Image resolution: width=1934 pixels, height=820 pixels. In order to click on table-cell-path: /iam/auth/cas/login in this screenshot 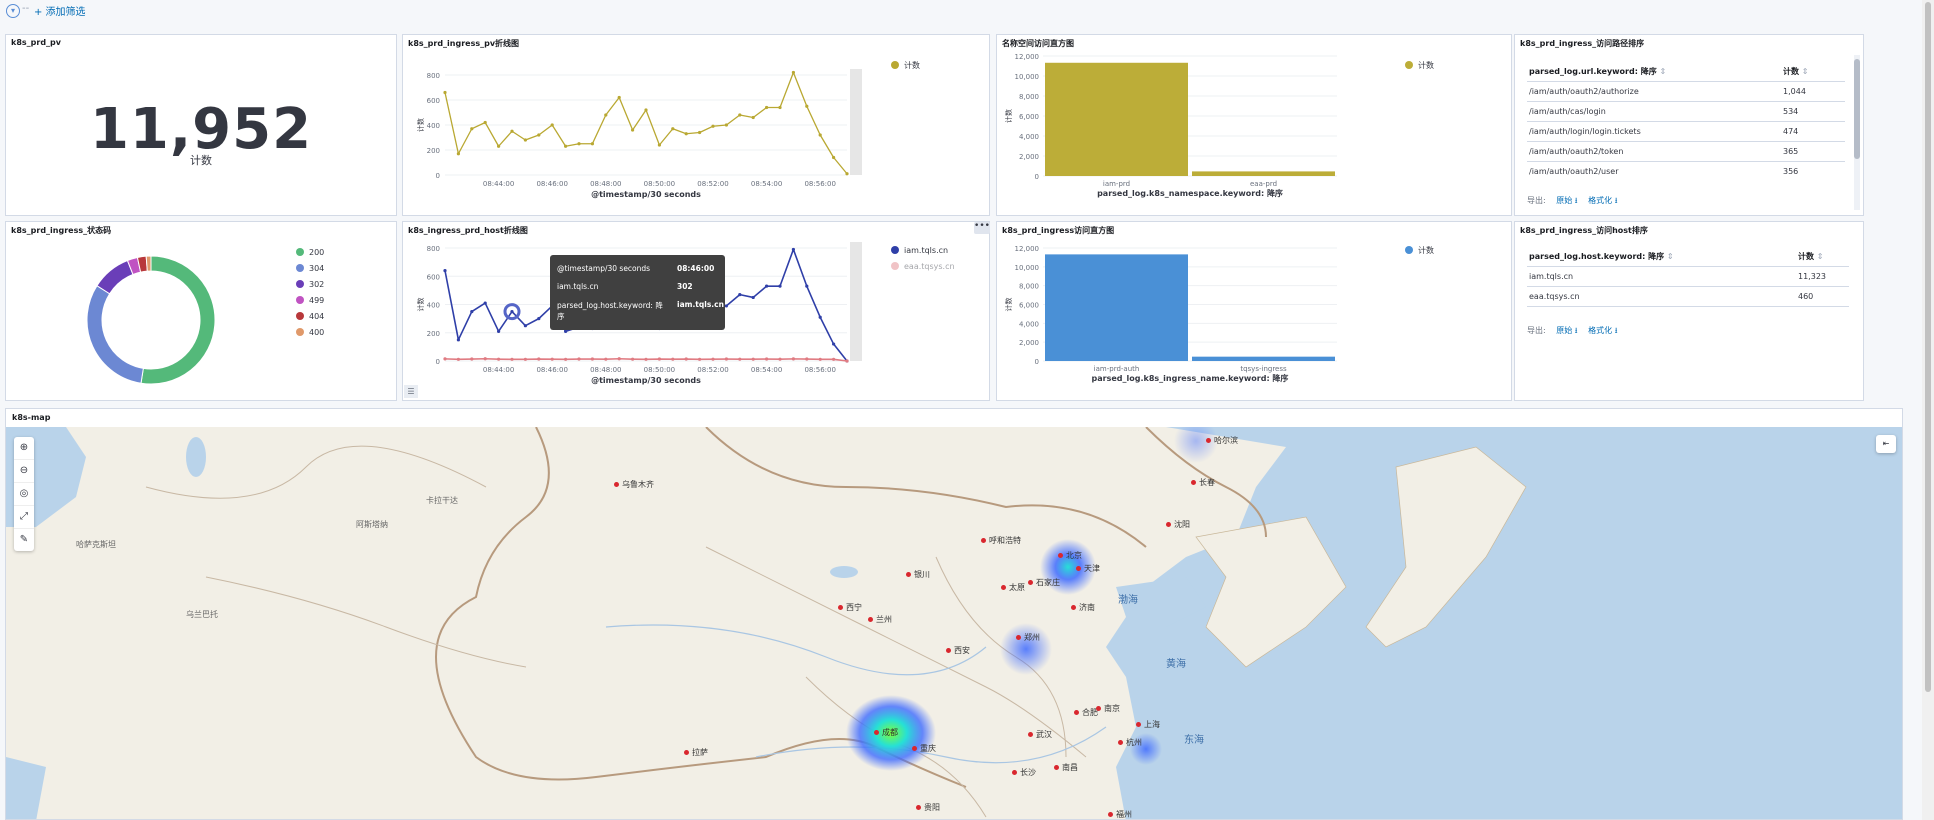, I will do `click(1654, 111)`.